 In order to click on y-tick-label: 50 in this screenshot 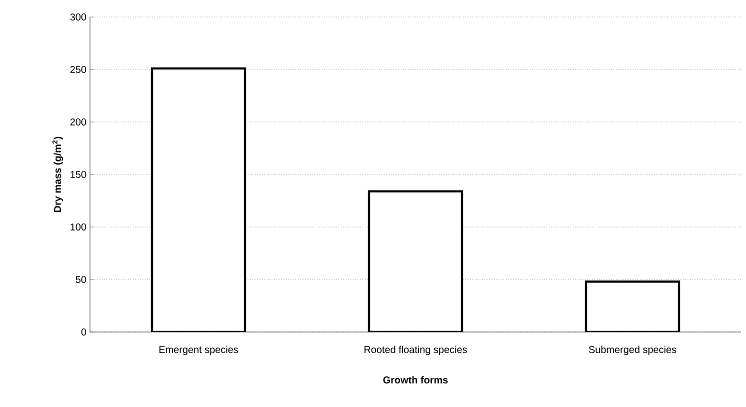, I will do `click(81, 280)`.